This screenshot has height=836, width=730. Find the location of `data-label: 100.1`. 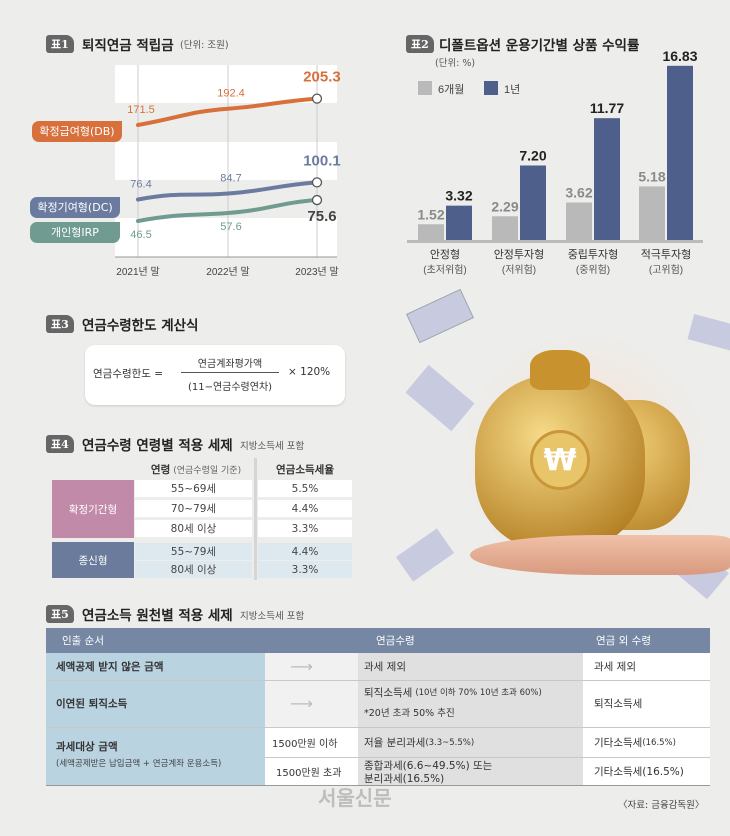

data-label: 100.1 is located at coordinates (322, 160).